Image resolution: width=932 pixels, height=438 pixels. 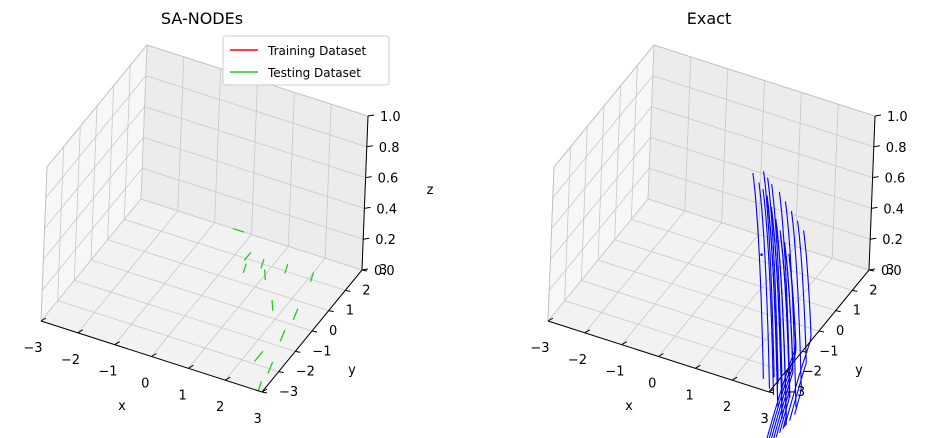 What do you see at coordinates (690, 395) in the screenshot?
I see `x-tick-label: 1` at bounding box center [690, 395].